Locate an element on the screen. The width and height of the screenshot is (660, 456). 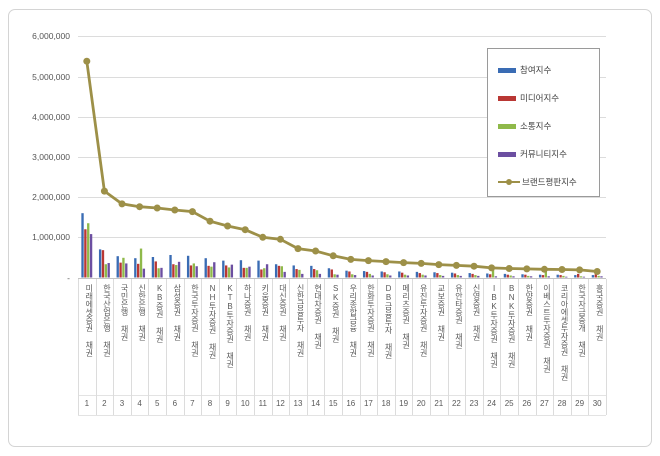
category-label: 대신증권 채권 is located at coordinates (283, 312).